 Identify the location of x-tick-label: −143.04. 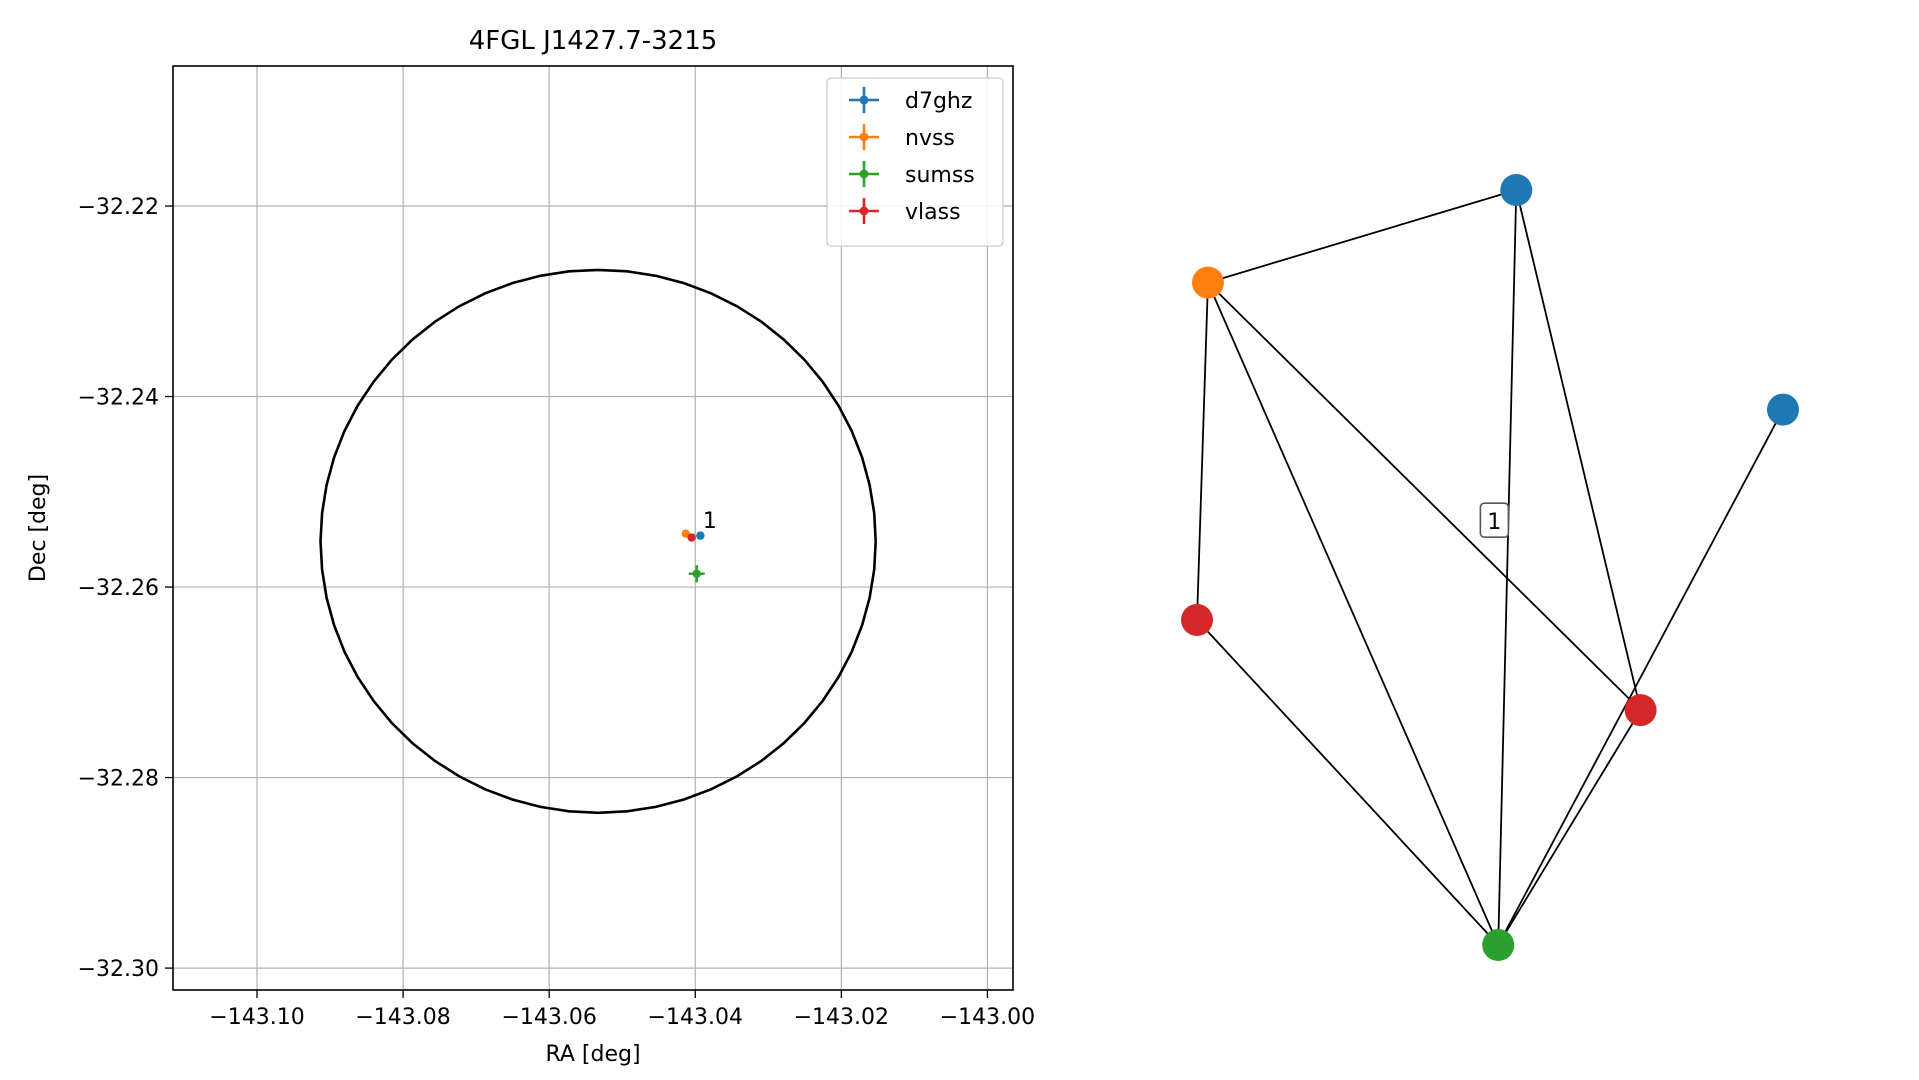
(695, 1017).